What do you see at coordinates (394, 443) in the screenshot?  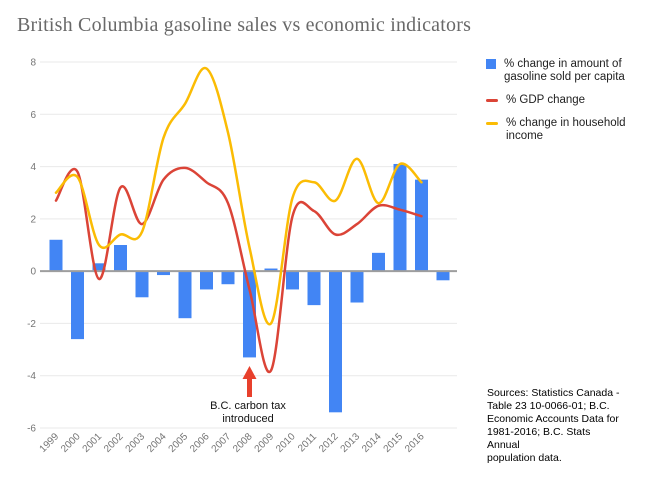 I see `x-axis-tick-label: 2015` at bounding box center [394, 443].